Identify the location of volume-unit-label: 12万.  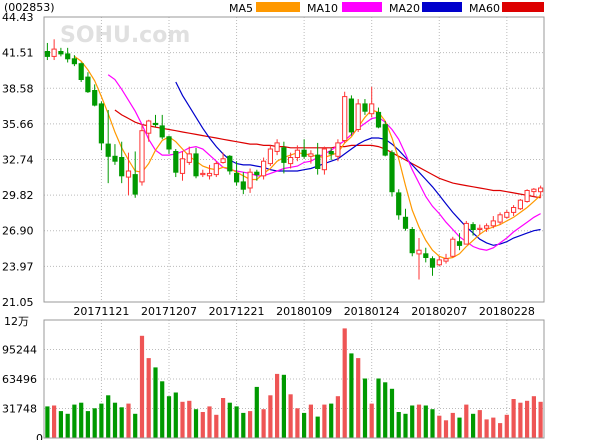
(16, 321).